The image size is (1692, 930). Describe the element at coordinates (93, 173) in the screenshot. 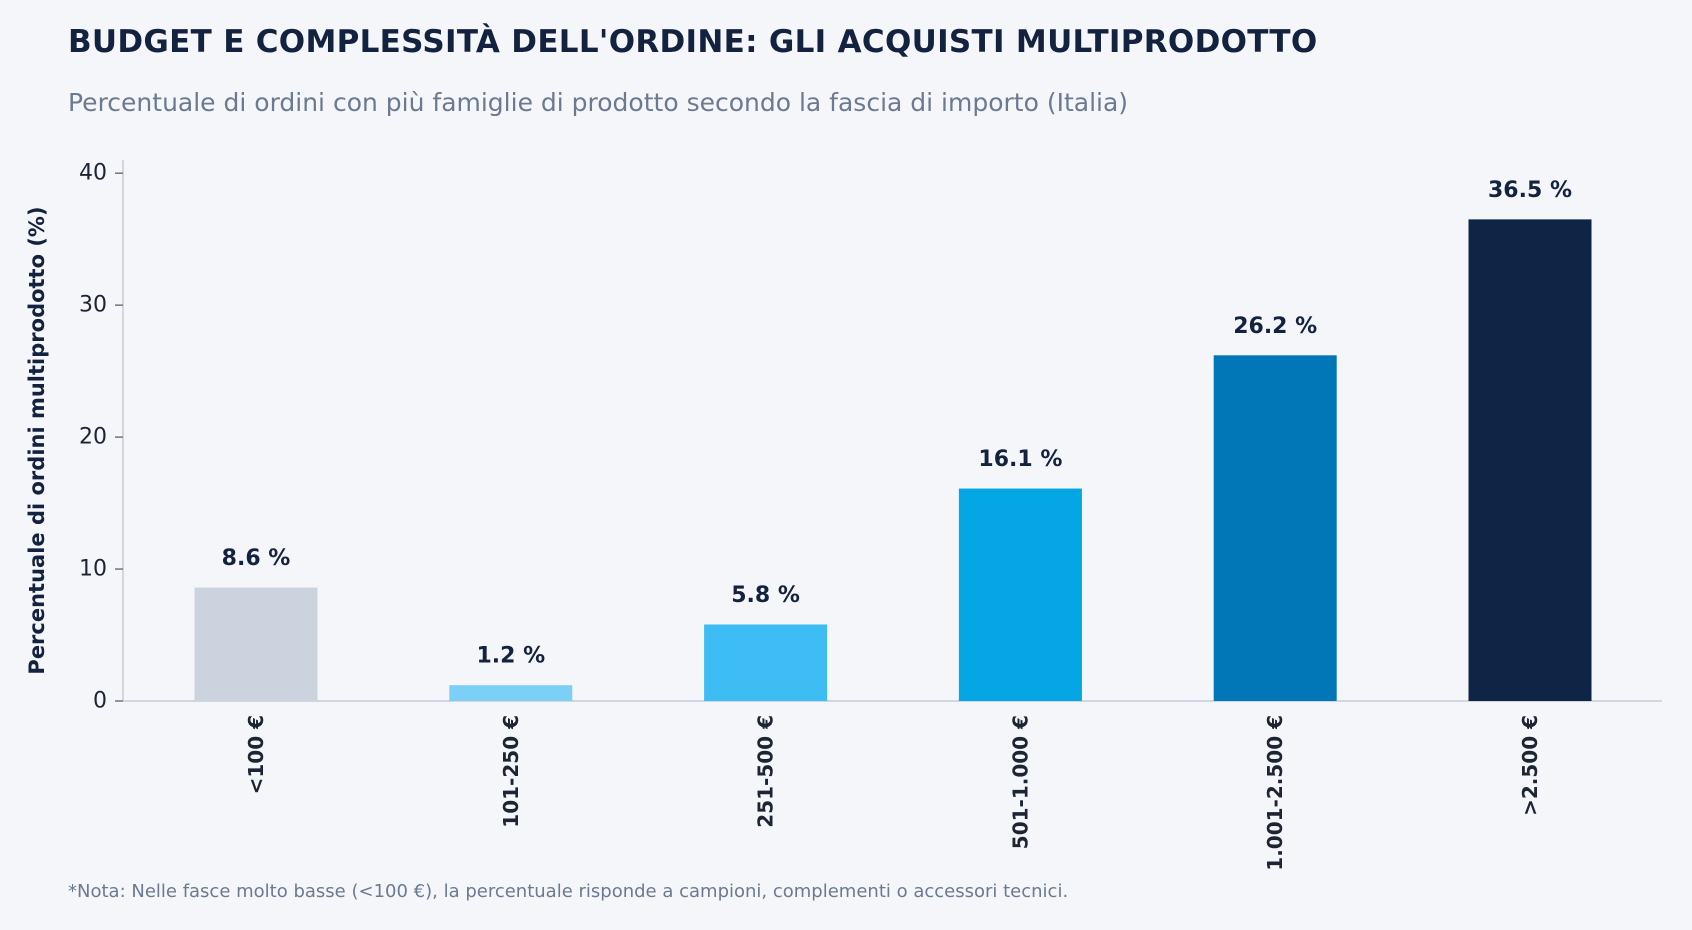

I see `y-tick-label: 40` at that location.